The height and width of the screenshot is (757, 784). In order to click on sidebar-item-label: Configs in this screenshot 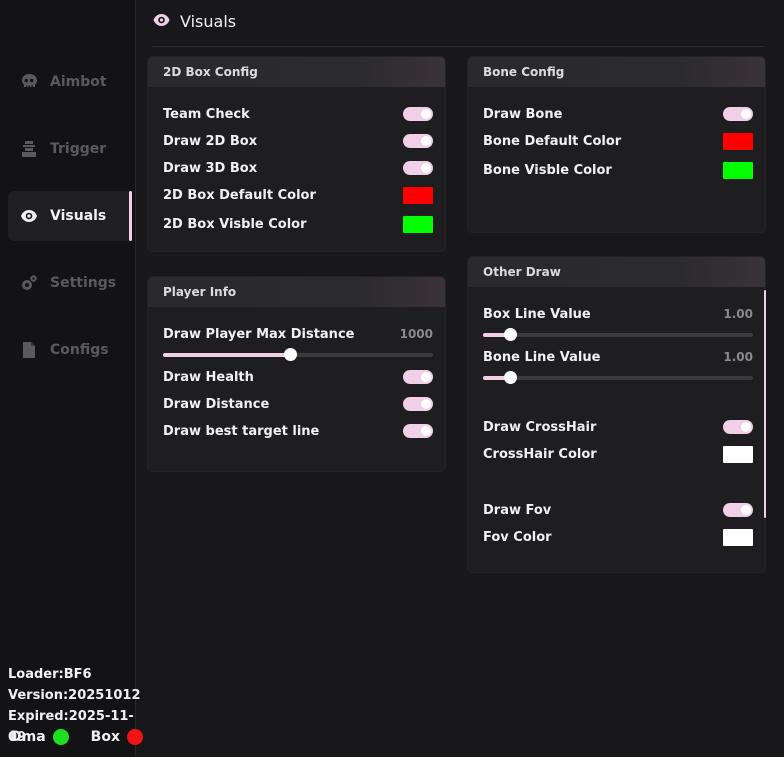, I will do `click(79, 350)`.